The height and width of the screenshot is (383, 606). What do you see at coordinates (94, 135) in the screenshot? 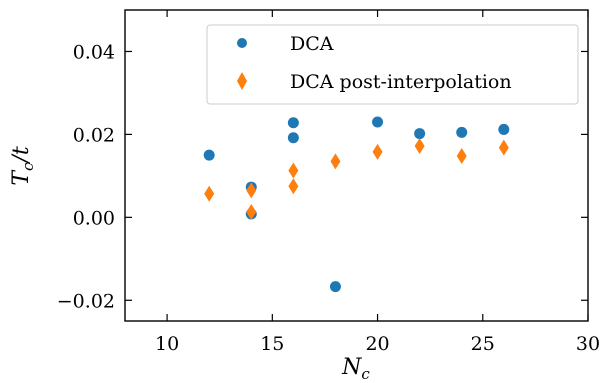
I see `y-tick-label: 0.02` at bounding box center [94, 135].